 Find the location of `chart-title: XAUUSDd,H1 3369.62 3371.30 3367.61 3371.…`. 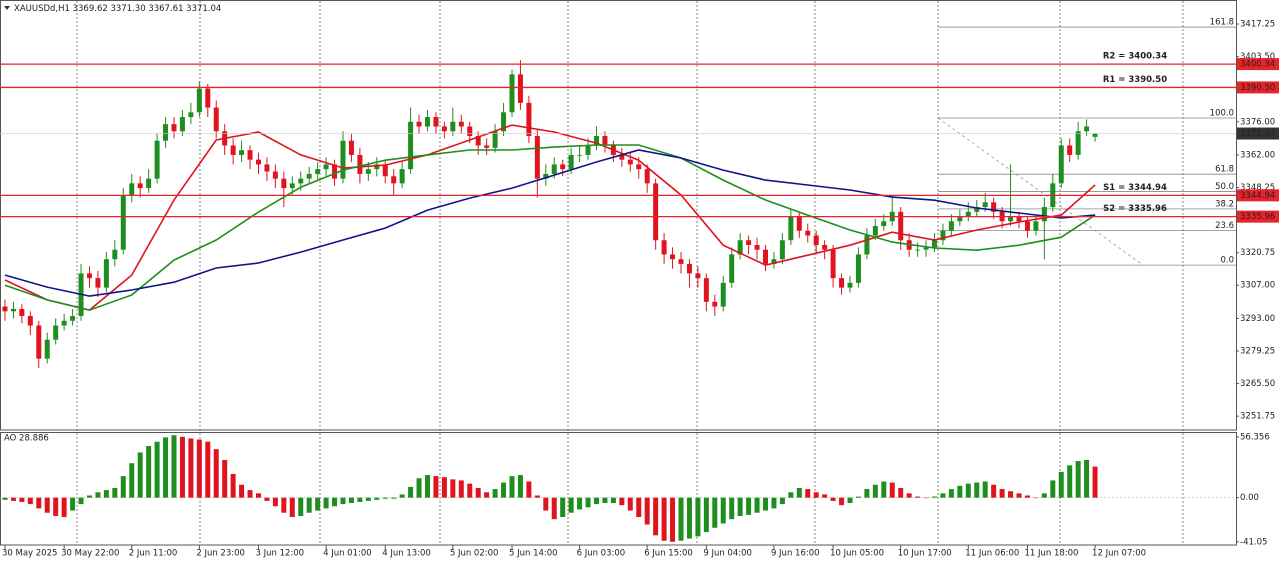

chart-title: XAUUSDd,H1 3369.62 3371.30 3367.61 3371.… is located at coordinates (117, 9).